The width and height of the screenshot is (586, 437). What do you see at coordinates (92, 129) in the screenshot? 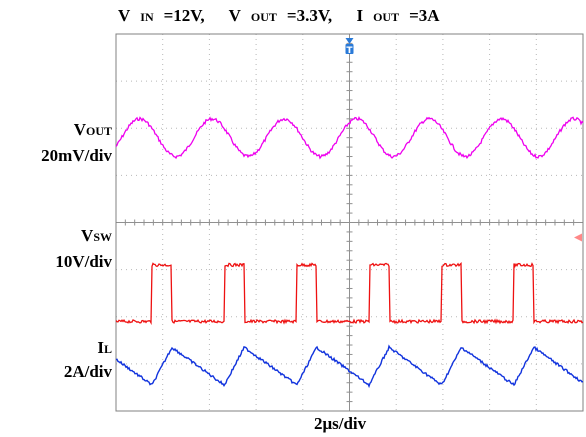
I see `vout-channel-name: VOUT` at bounding box center [92, 129].